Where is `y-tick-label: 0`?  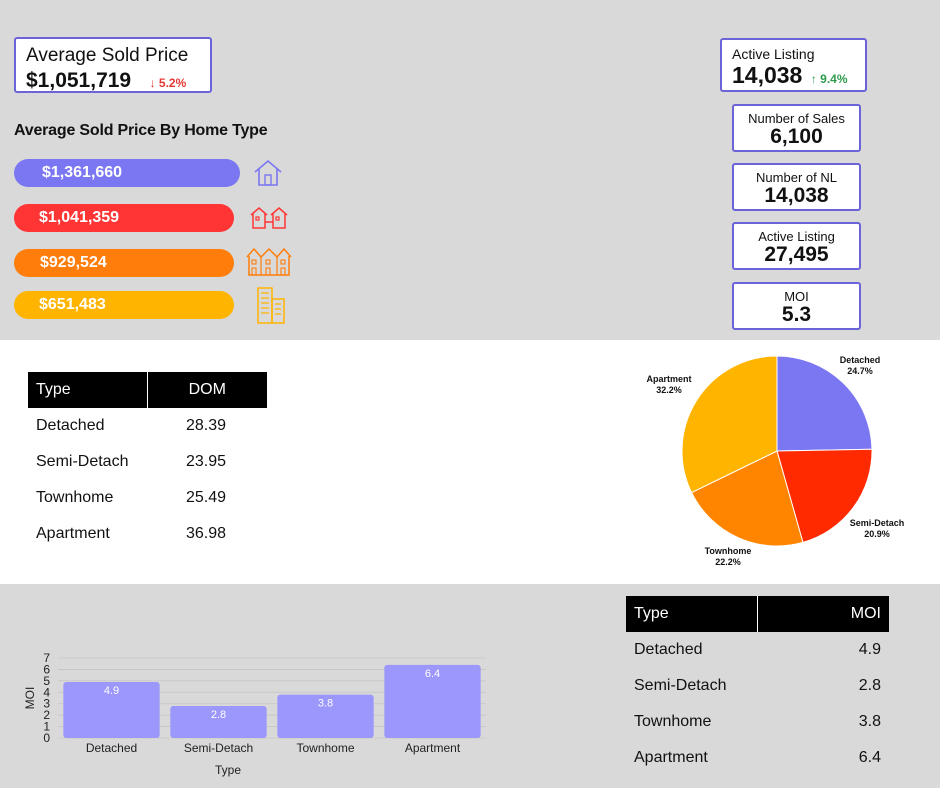
y-tick-label: 0 is located at coordinates (46, 738).